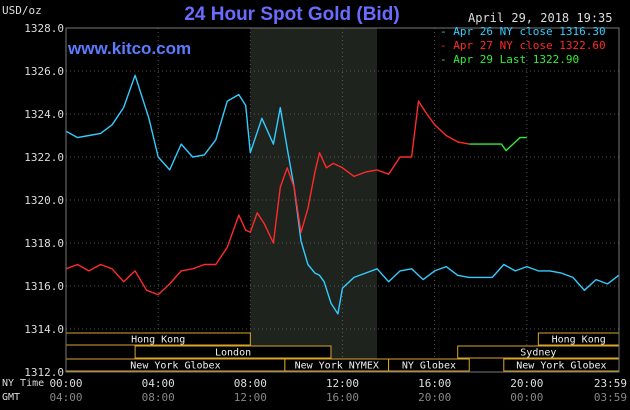 Image resolution: width=630 pixels, height=410 pixels. Describe the element at coordinates (65, 397) in the screenshot. I see `x-tick-label-gmt: 04:00` at that location.